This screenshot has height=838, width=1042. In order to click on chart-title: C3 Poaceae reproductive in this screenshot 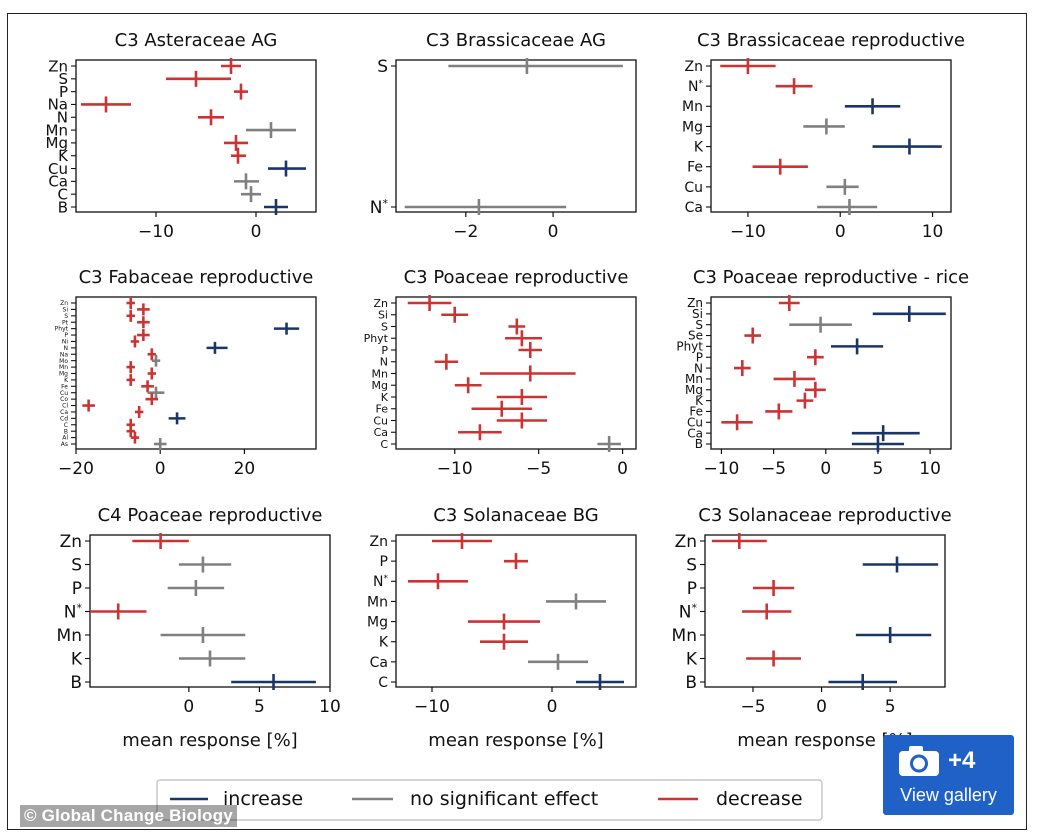, I will do `click(516, 277)`.